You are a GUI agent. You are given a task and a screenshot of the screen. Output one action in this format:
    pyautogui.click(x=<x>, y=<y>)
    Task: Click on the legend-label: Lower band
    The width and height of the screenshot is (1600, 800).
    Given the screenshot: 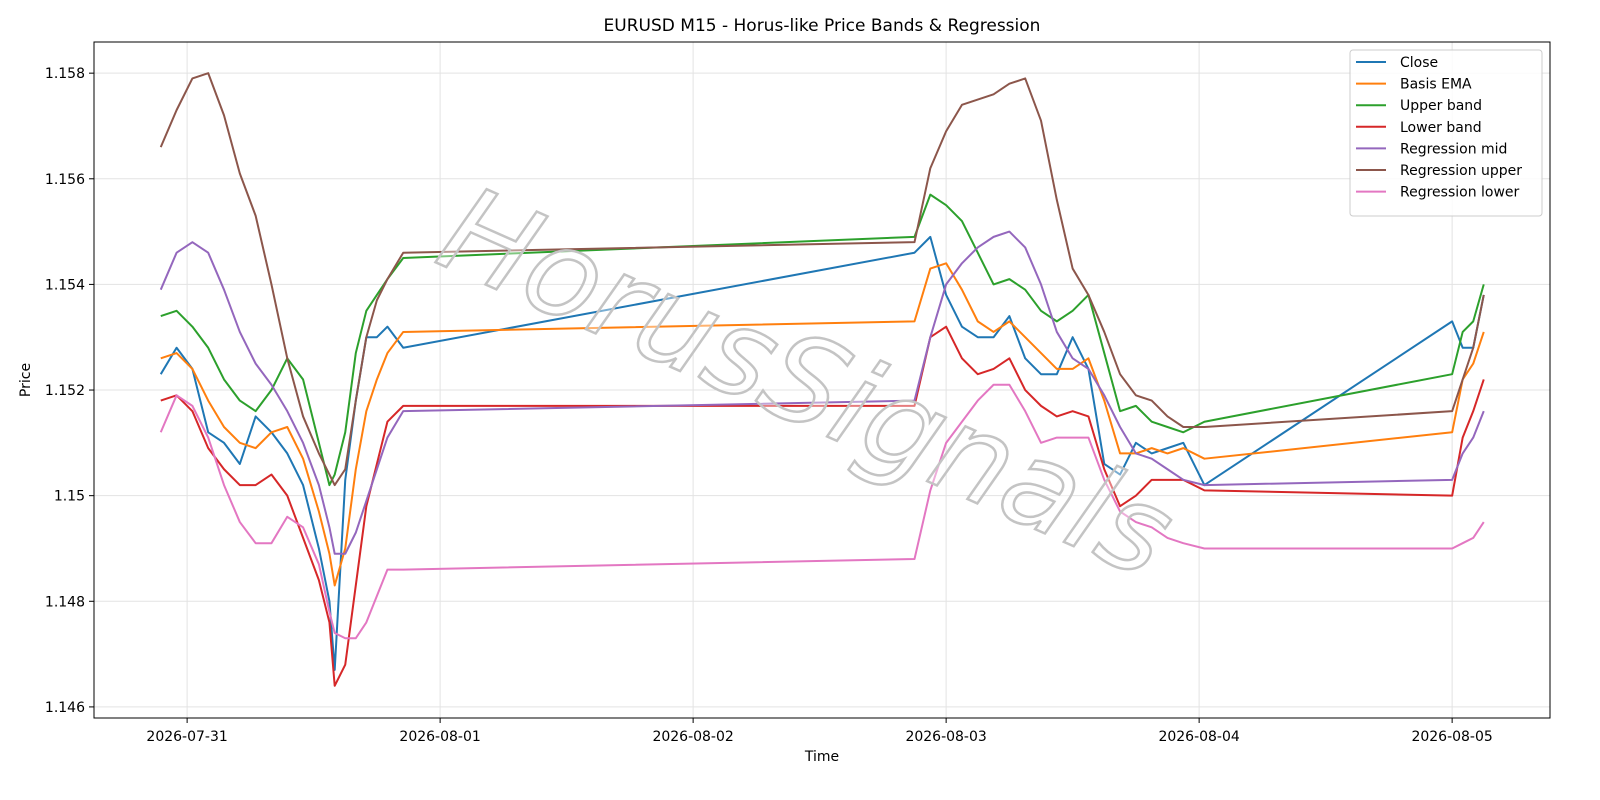 What is the action you would take?
    pyautogui.click(x=1441, y=128)
    